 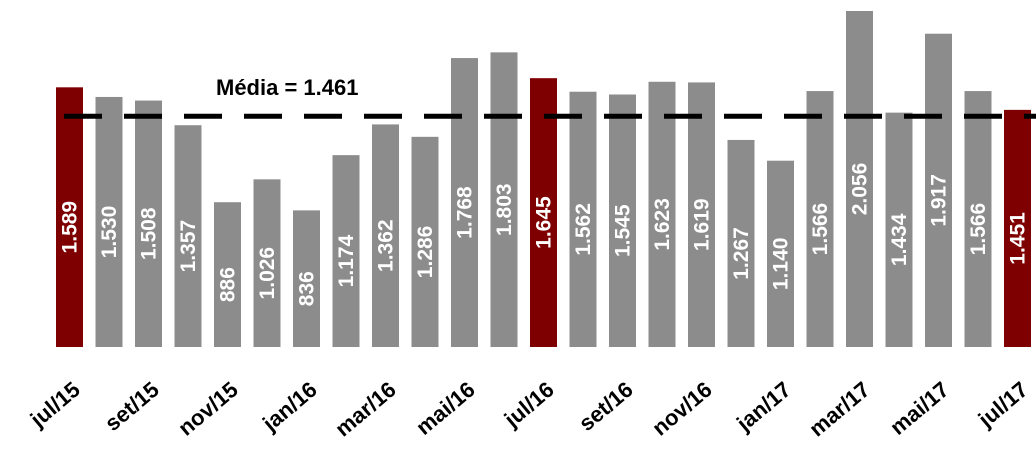 I want to click on x-tick-label: jul/17, so click(x=1003, y=405).